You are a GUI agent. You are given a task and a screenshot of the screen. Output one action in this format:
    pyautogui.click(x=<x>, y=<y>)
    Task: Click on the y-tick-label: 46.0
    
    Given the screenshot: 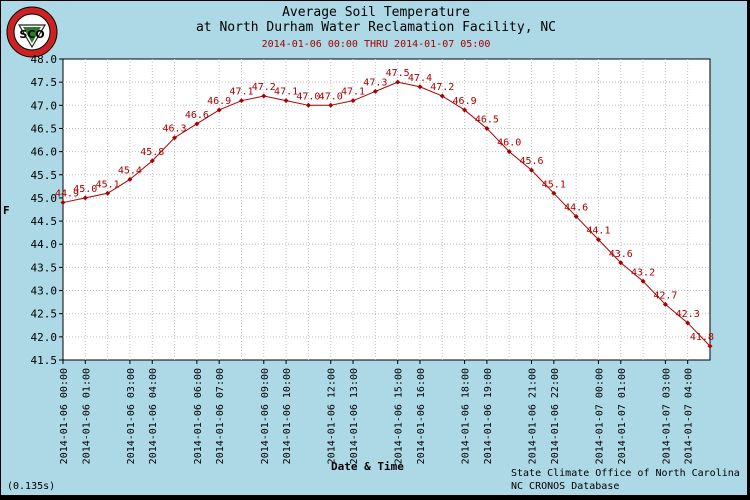 What is the action you would take?
    pyautogui.click(x=44, y=152)
    